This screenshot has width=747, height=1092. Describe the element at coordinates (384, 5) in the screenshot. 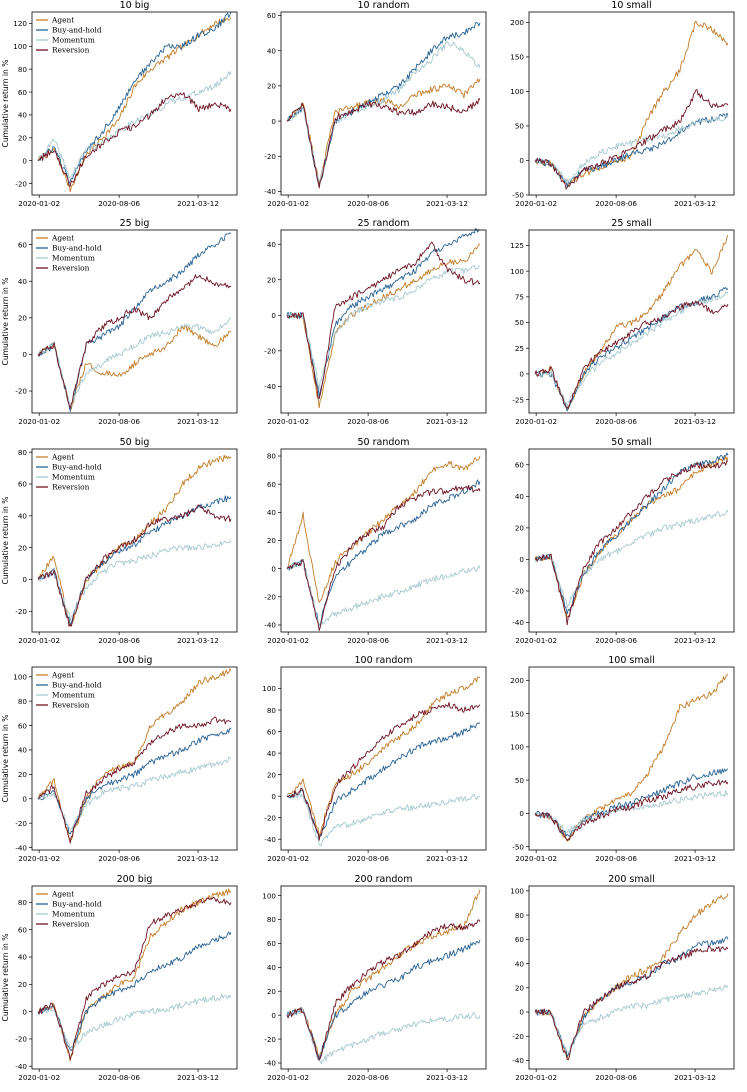

I see `panel-title: 10 random` at that location.